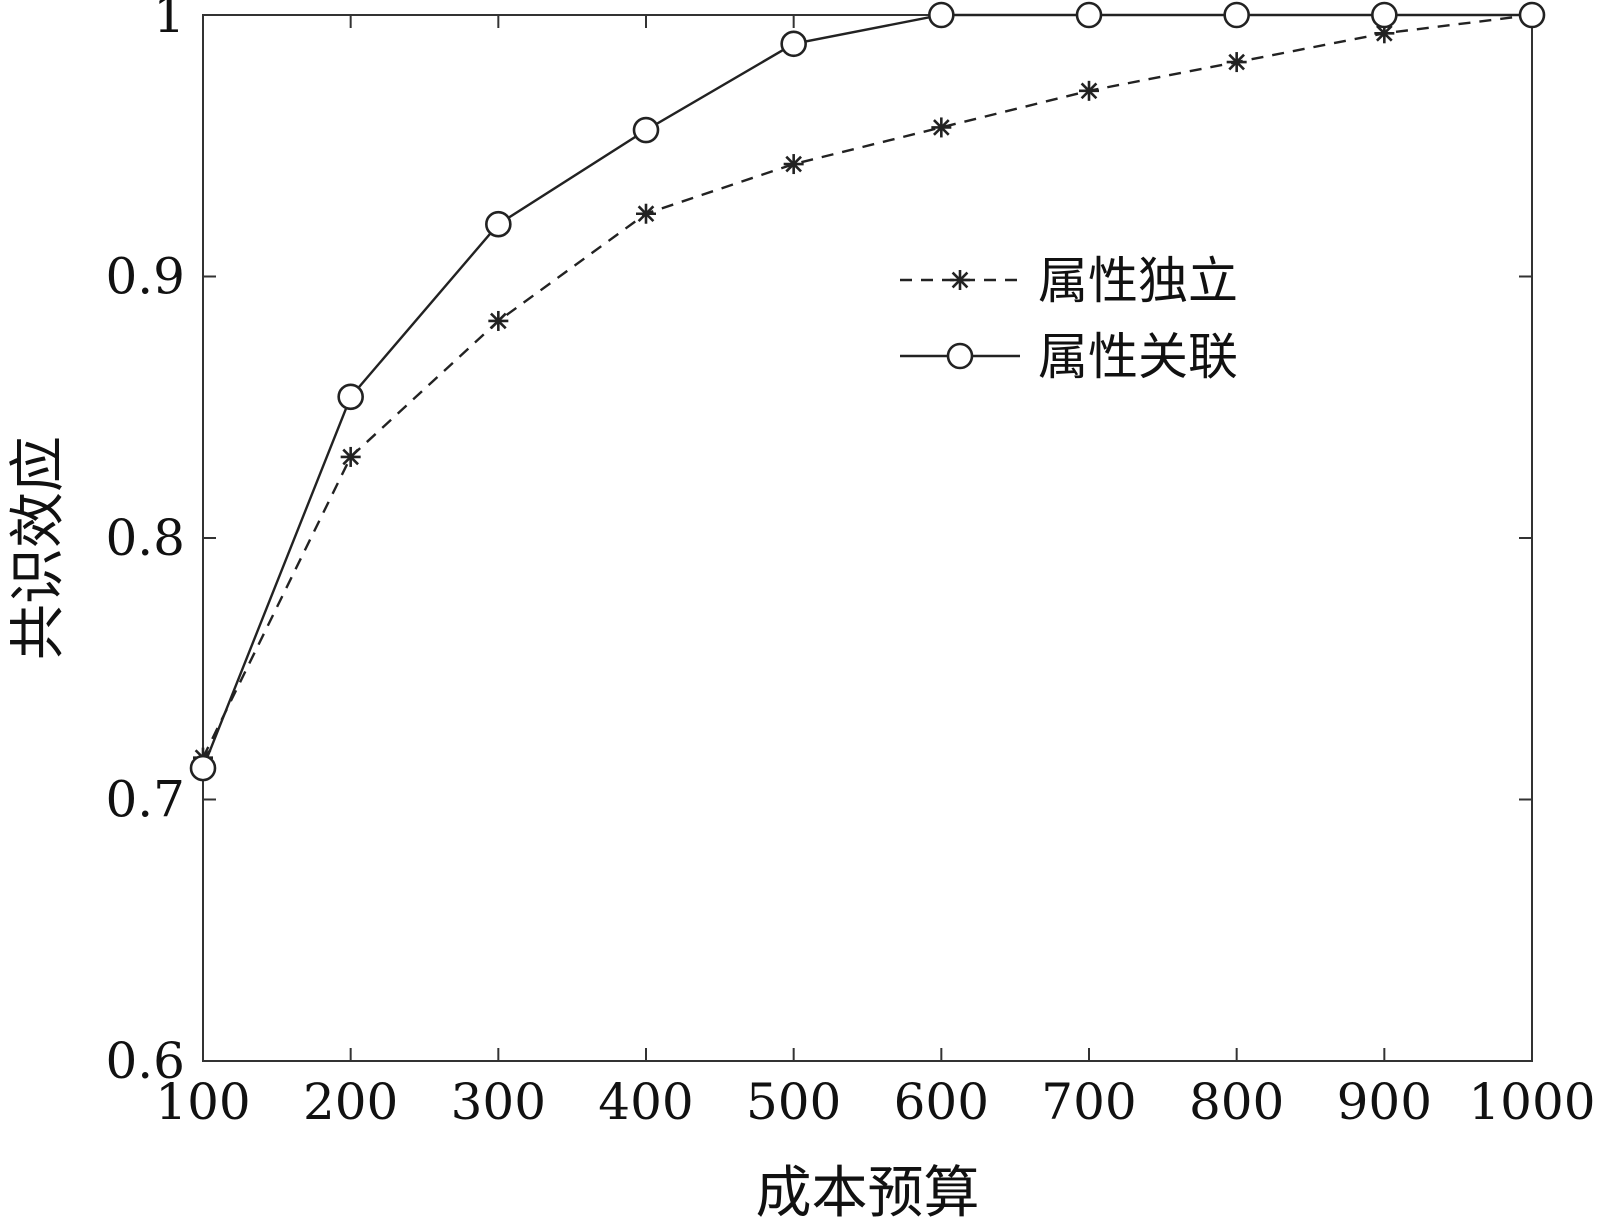 The width and height of the screenshot is (1600, 1229). I want to click on y-tick-label: 0.8, so click(145, 538).